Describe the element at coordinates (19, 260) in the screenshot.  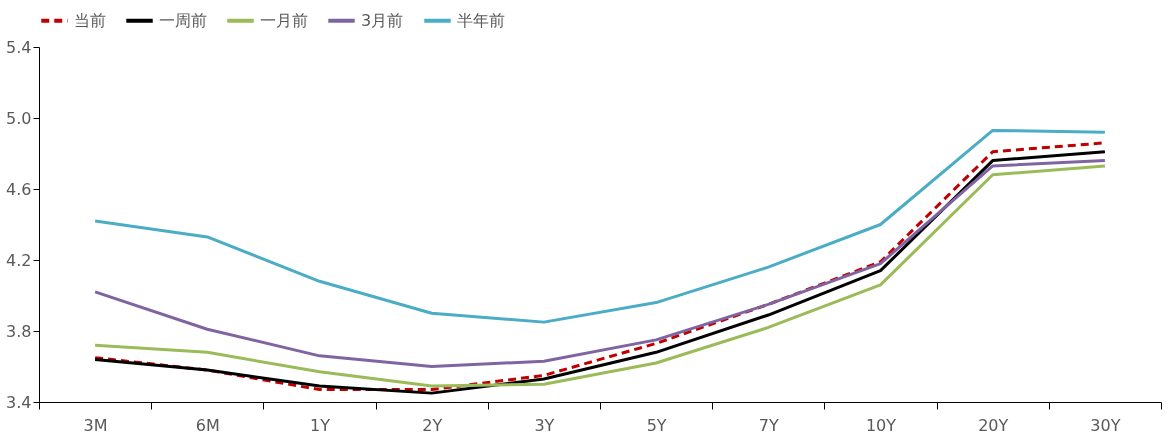
I see `y-tick-label: 4.2` at that location.